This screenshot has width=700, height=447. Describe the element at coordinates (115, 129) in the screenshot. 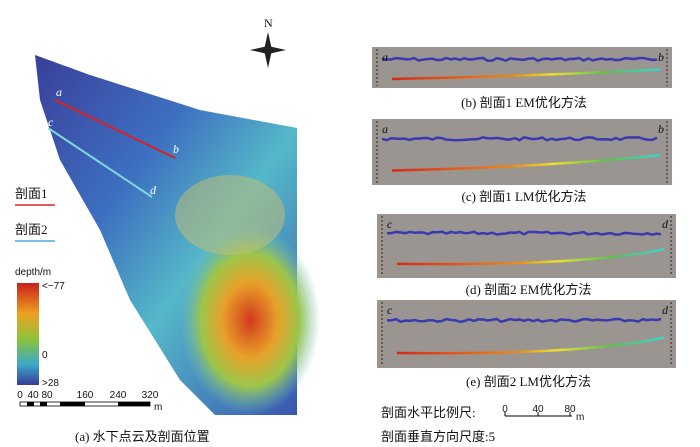

I see `profile-1-line` at that location.